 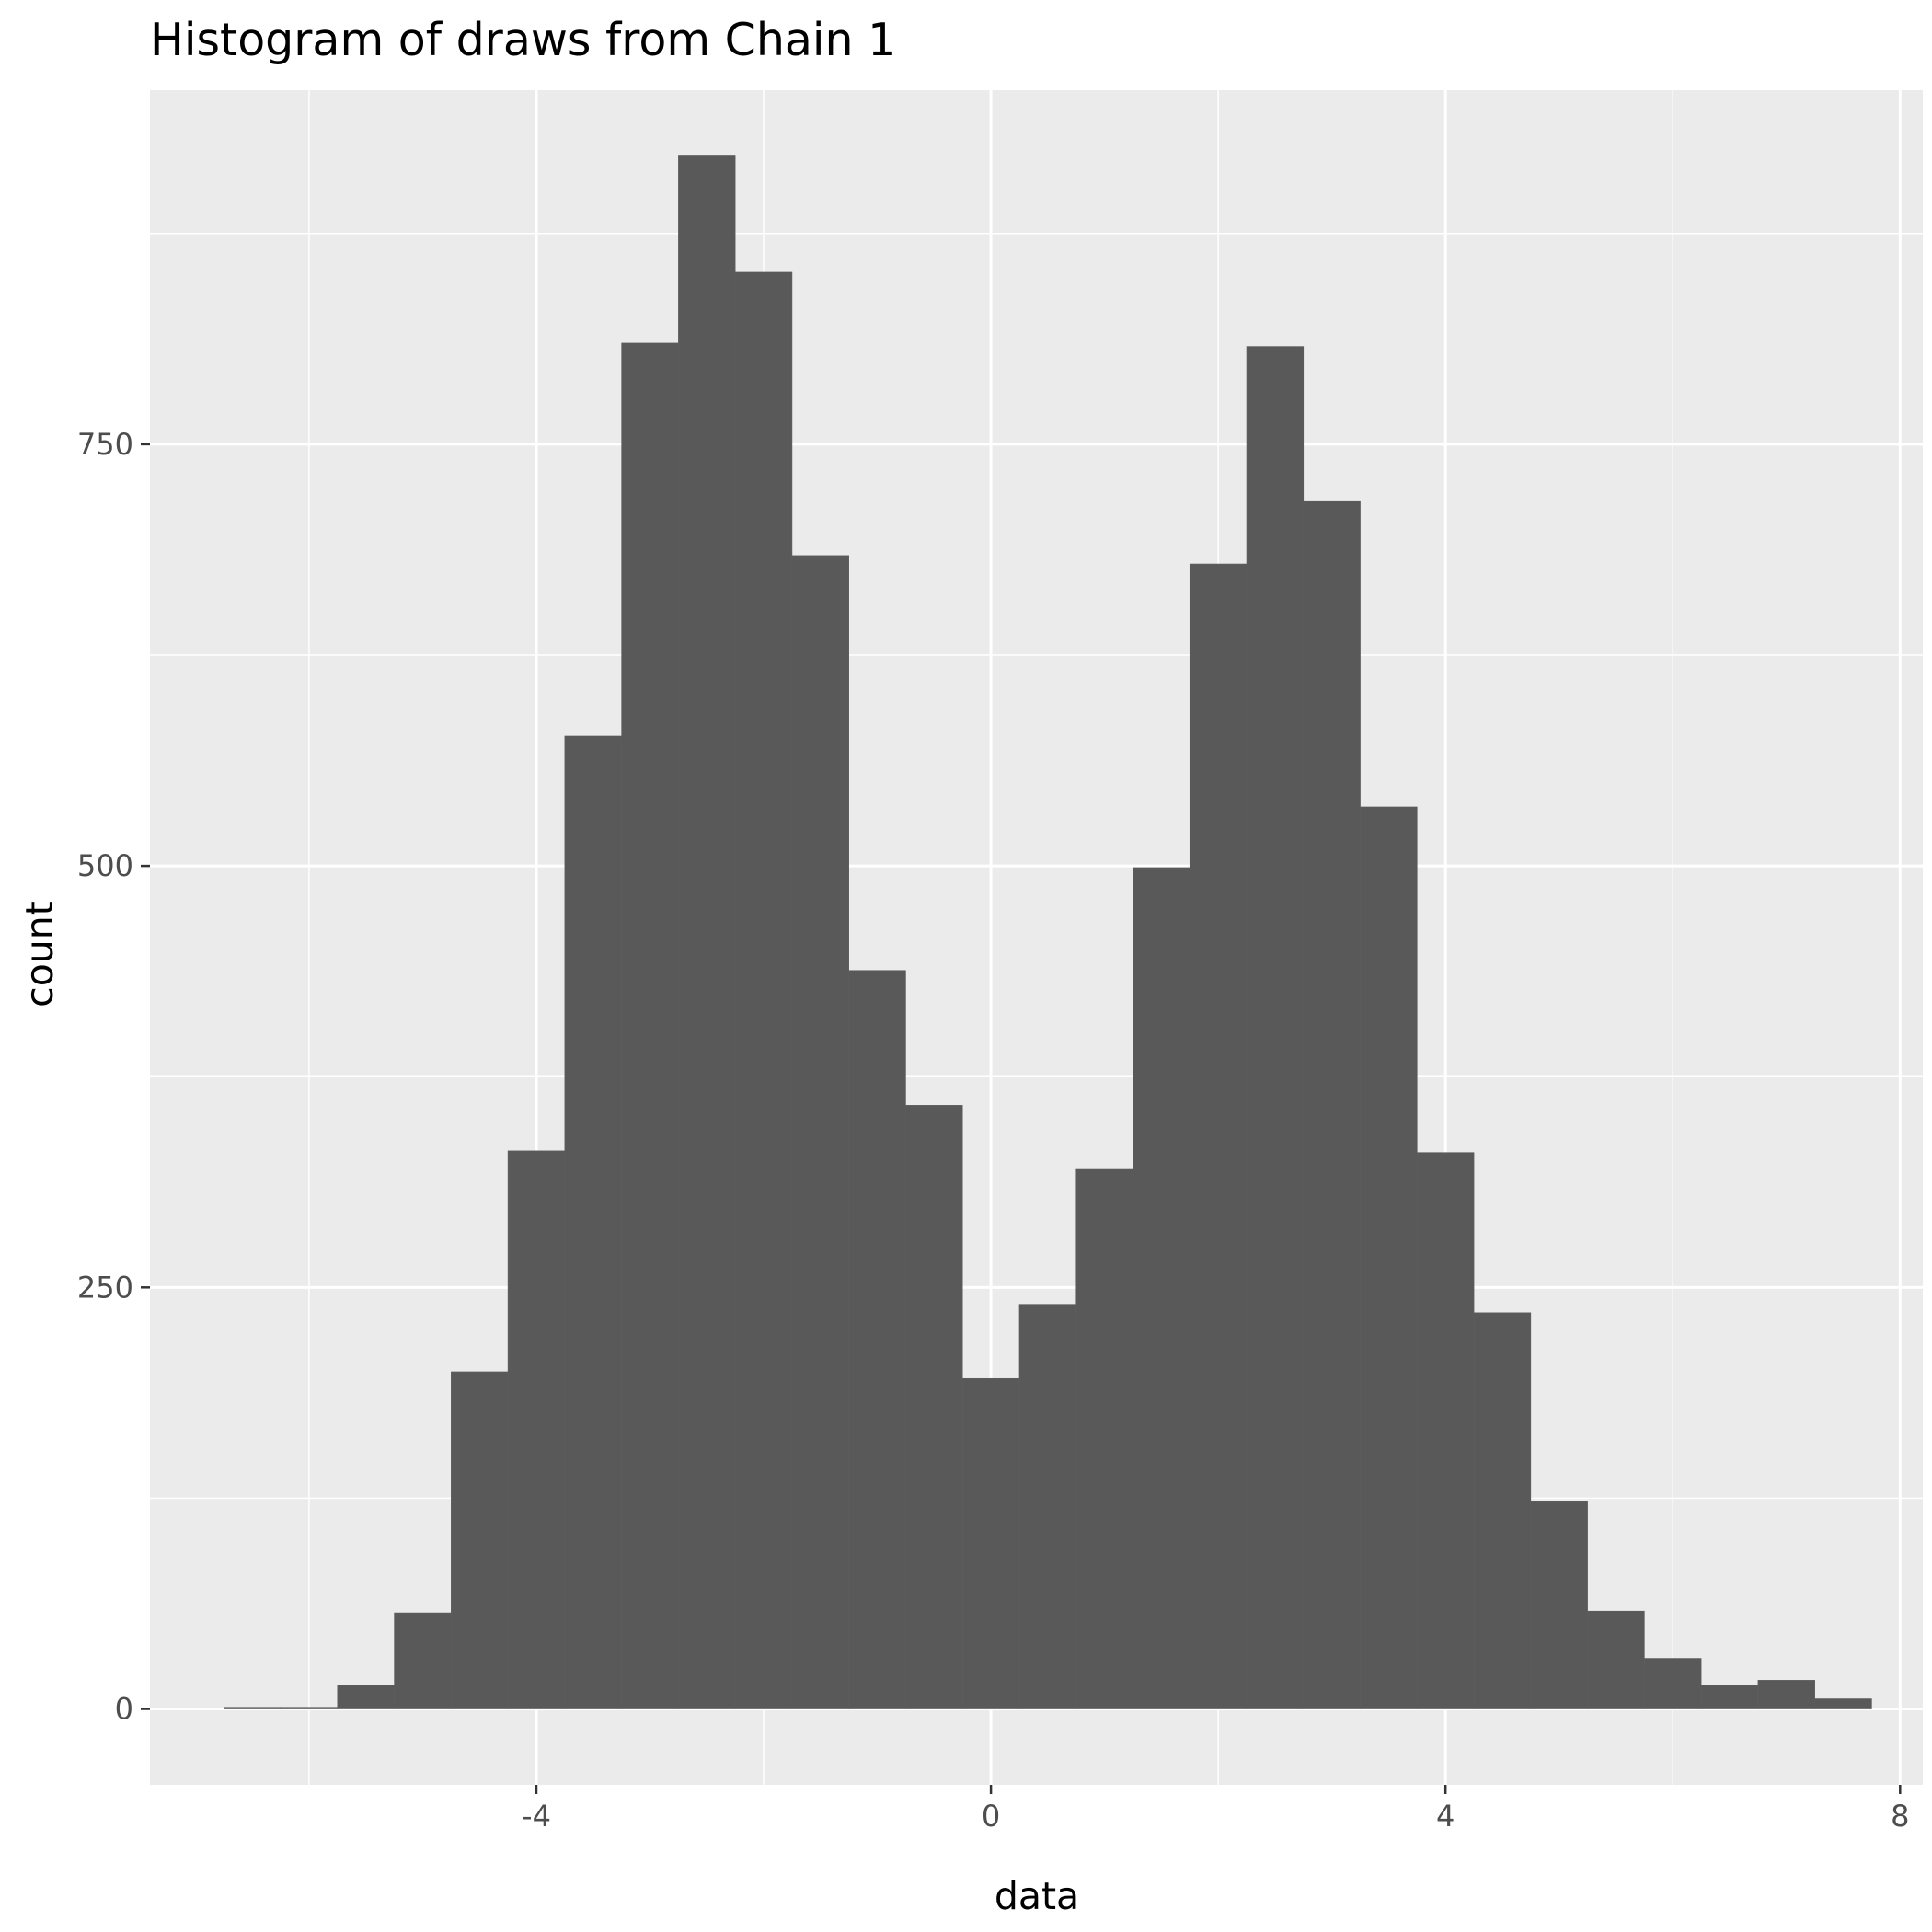 What do you see at coordinates (105, 1287) in the screenshot?
I see `y-tick-label: 250` at bounding box center [105, 1287].